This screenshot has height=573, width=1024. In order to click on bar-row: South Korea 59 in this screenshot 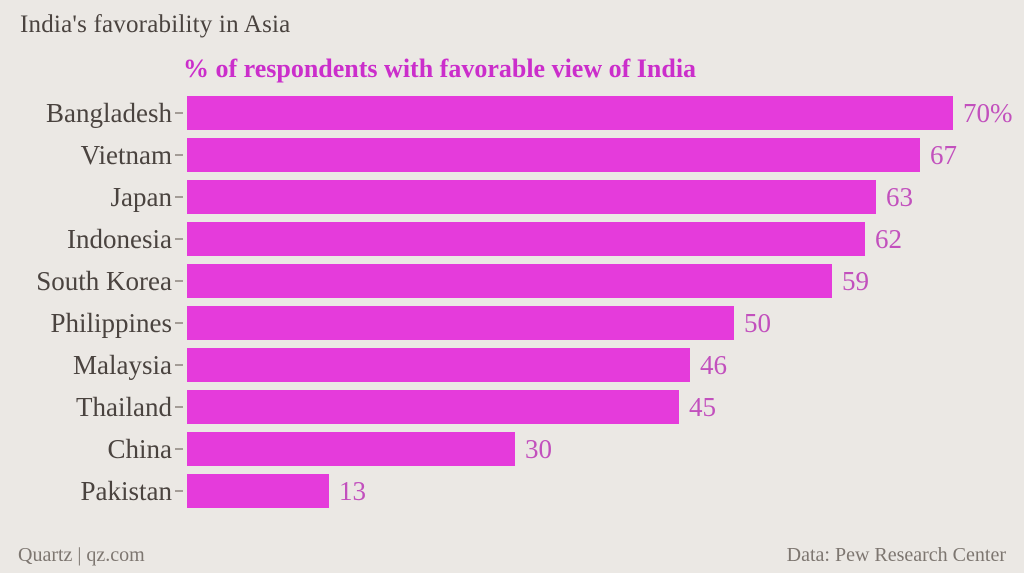, I will do `click(512, 281)`.